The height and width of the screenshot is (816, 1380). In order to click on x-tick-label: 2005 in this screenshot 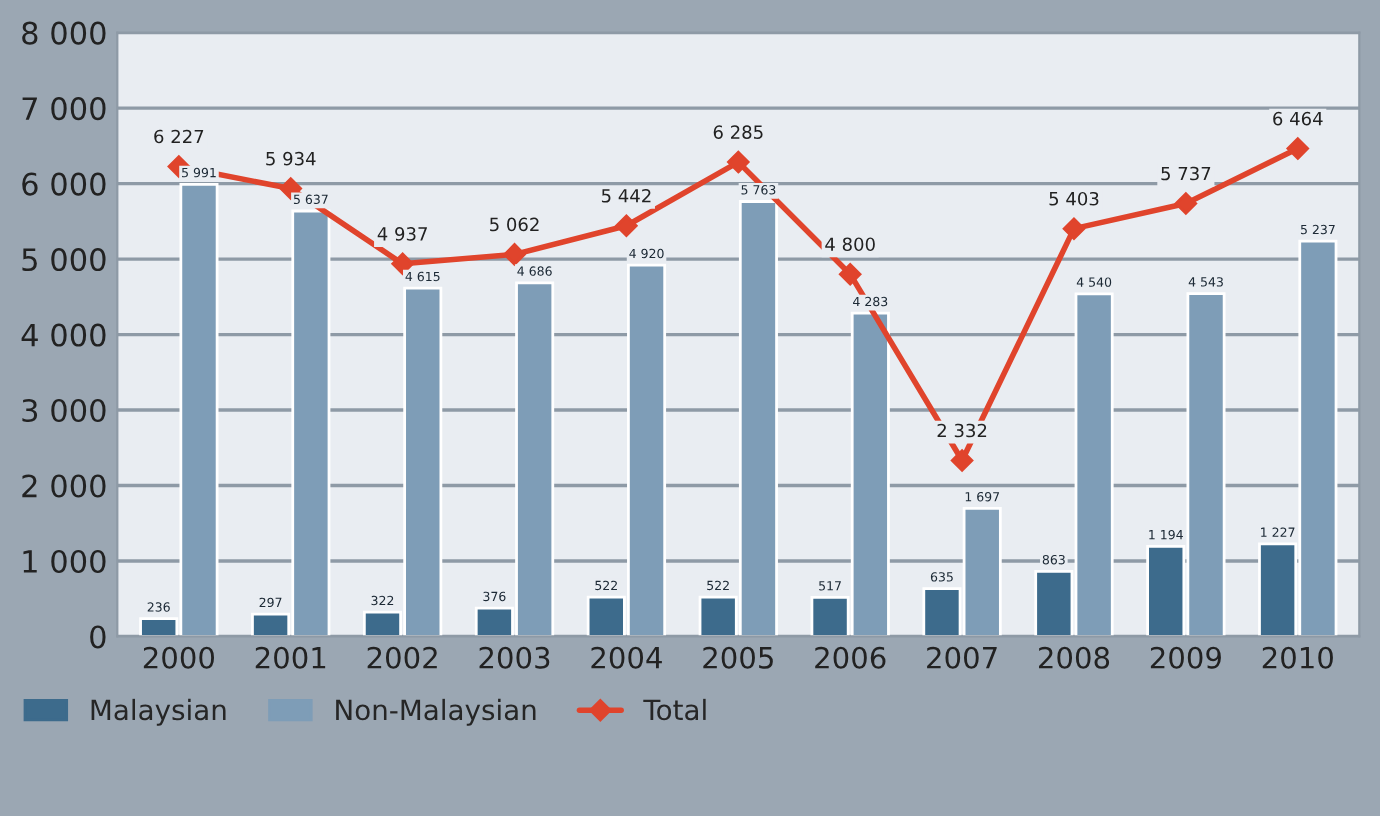, I will do `click(738, 657)`.